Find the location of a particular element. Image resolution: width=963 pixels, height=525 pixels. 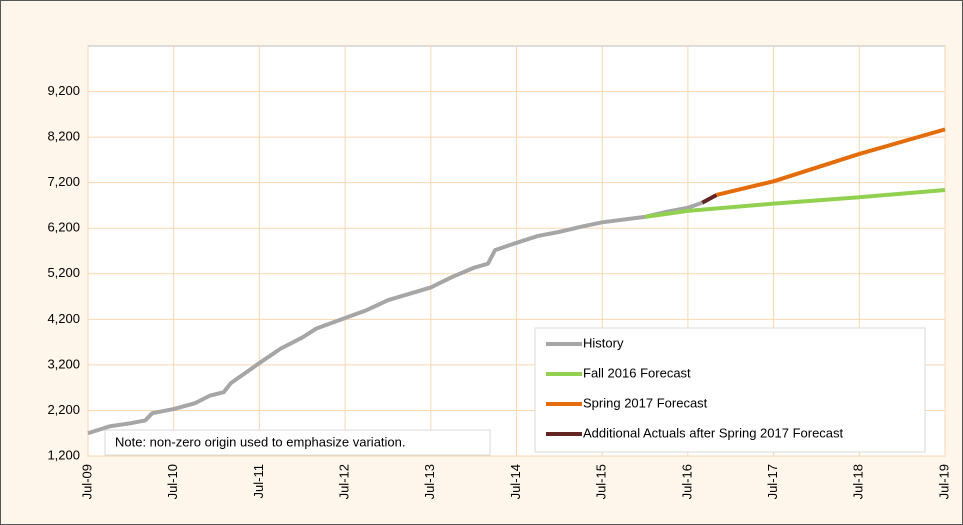

x-tick-label: Jul-10 is located at coordinates (172, 481).